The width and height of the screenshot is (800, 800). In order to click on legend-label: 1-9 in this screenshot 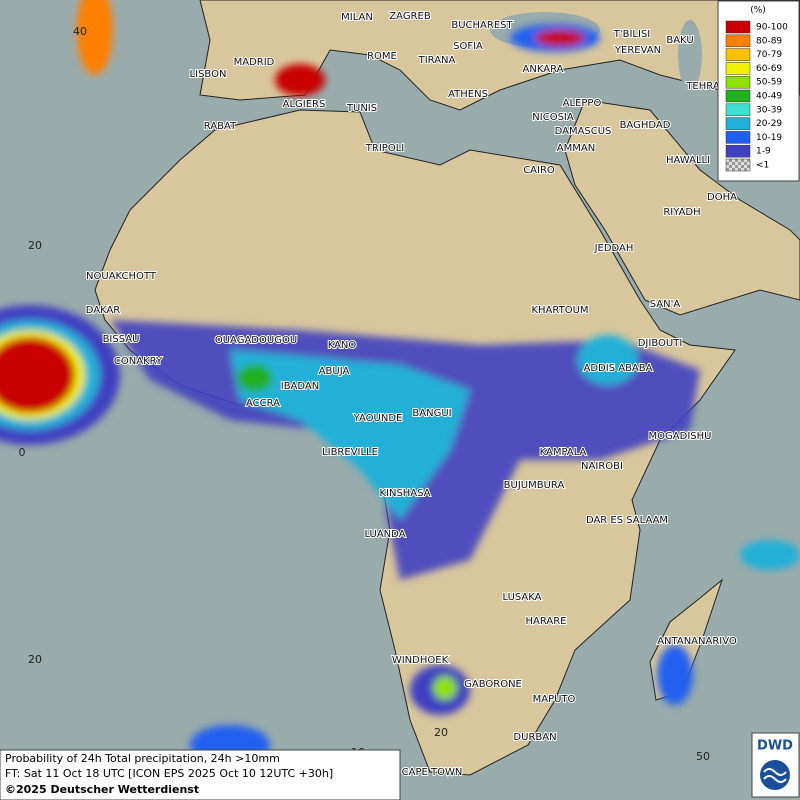, I will do `click(763, 152)`.